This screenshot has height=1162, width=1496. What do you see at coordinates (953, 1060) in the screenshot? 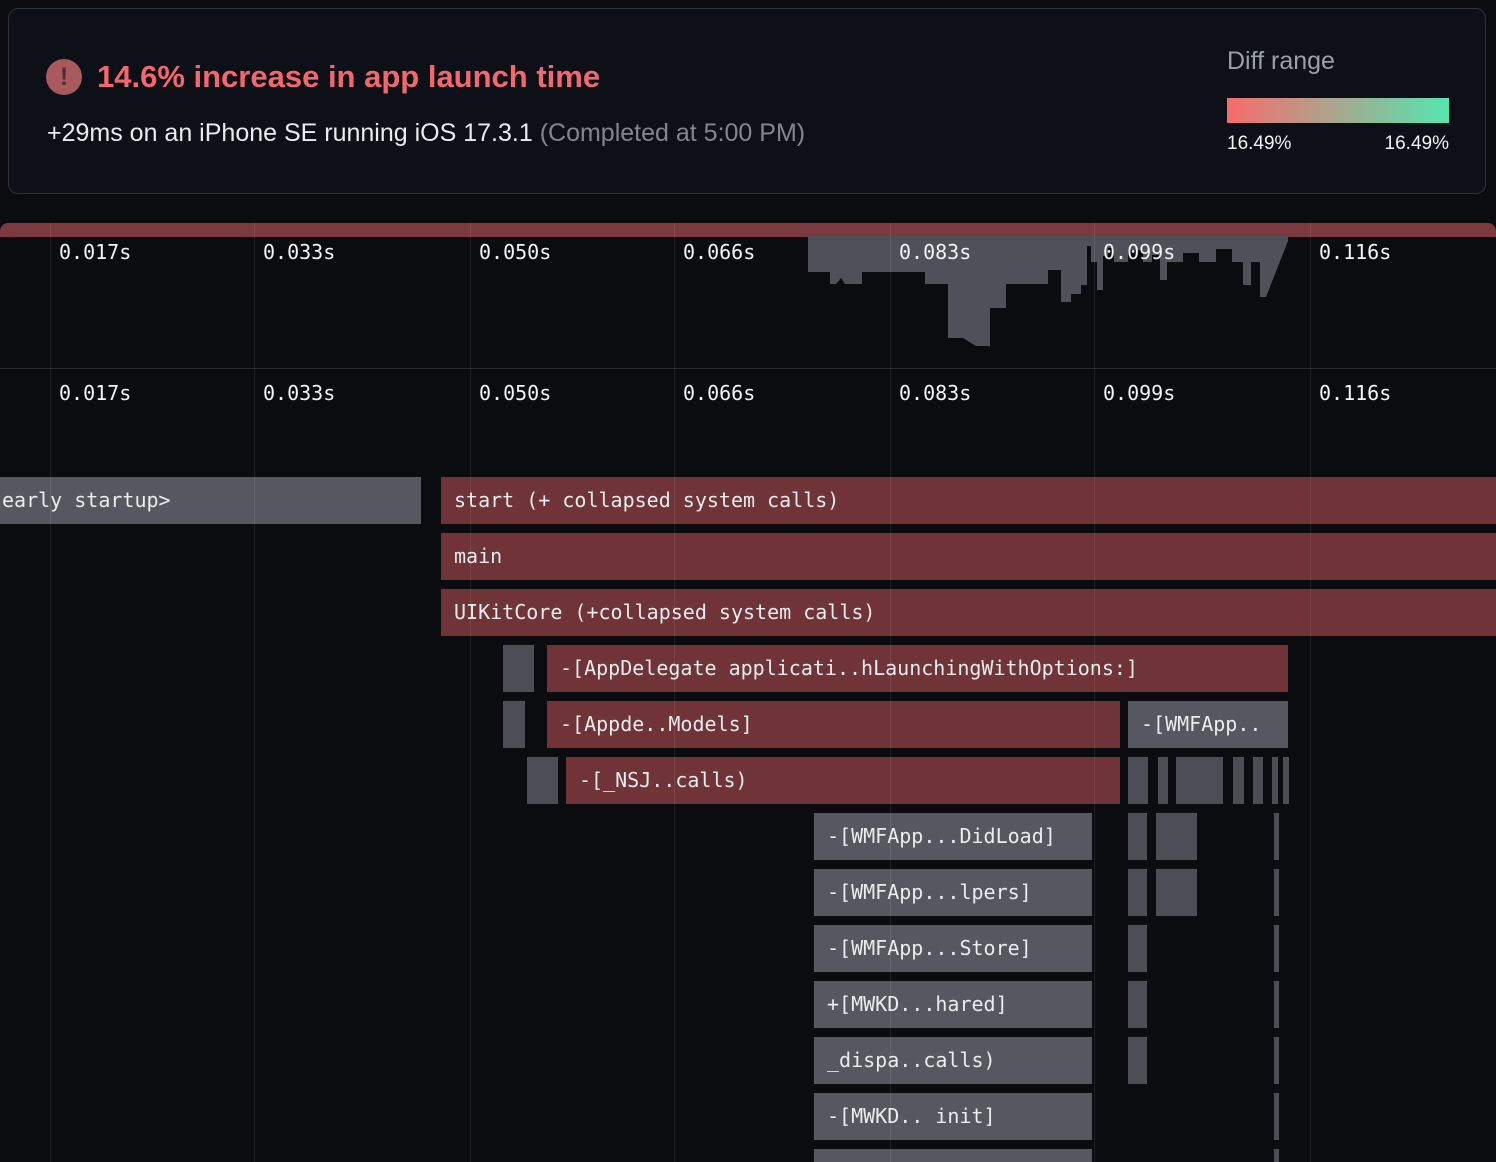
I see `flame-frame: _dispa..calls)` at bounding box center [953, 1060].